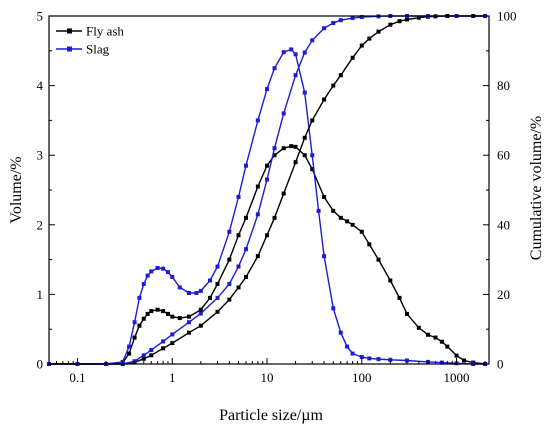 The height and width of the screenshot is (429, 550). Describe the element at coordinates (503, 224) in the screenshot. I see `y-right-tick-label: 40` at that location.